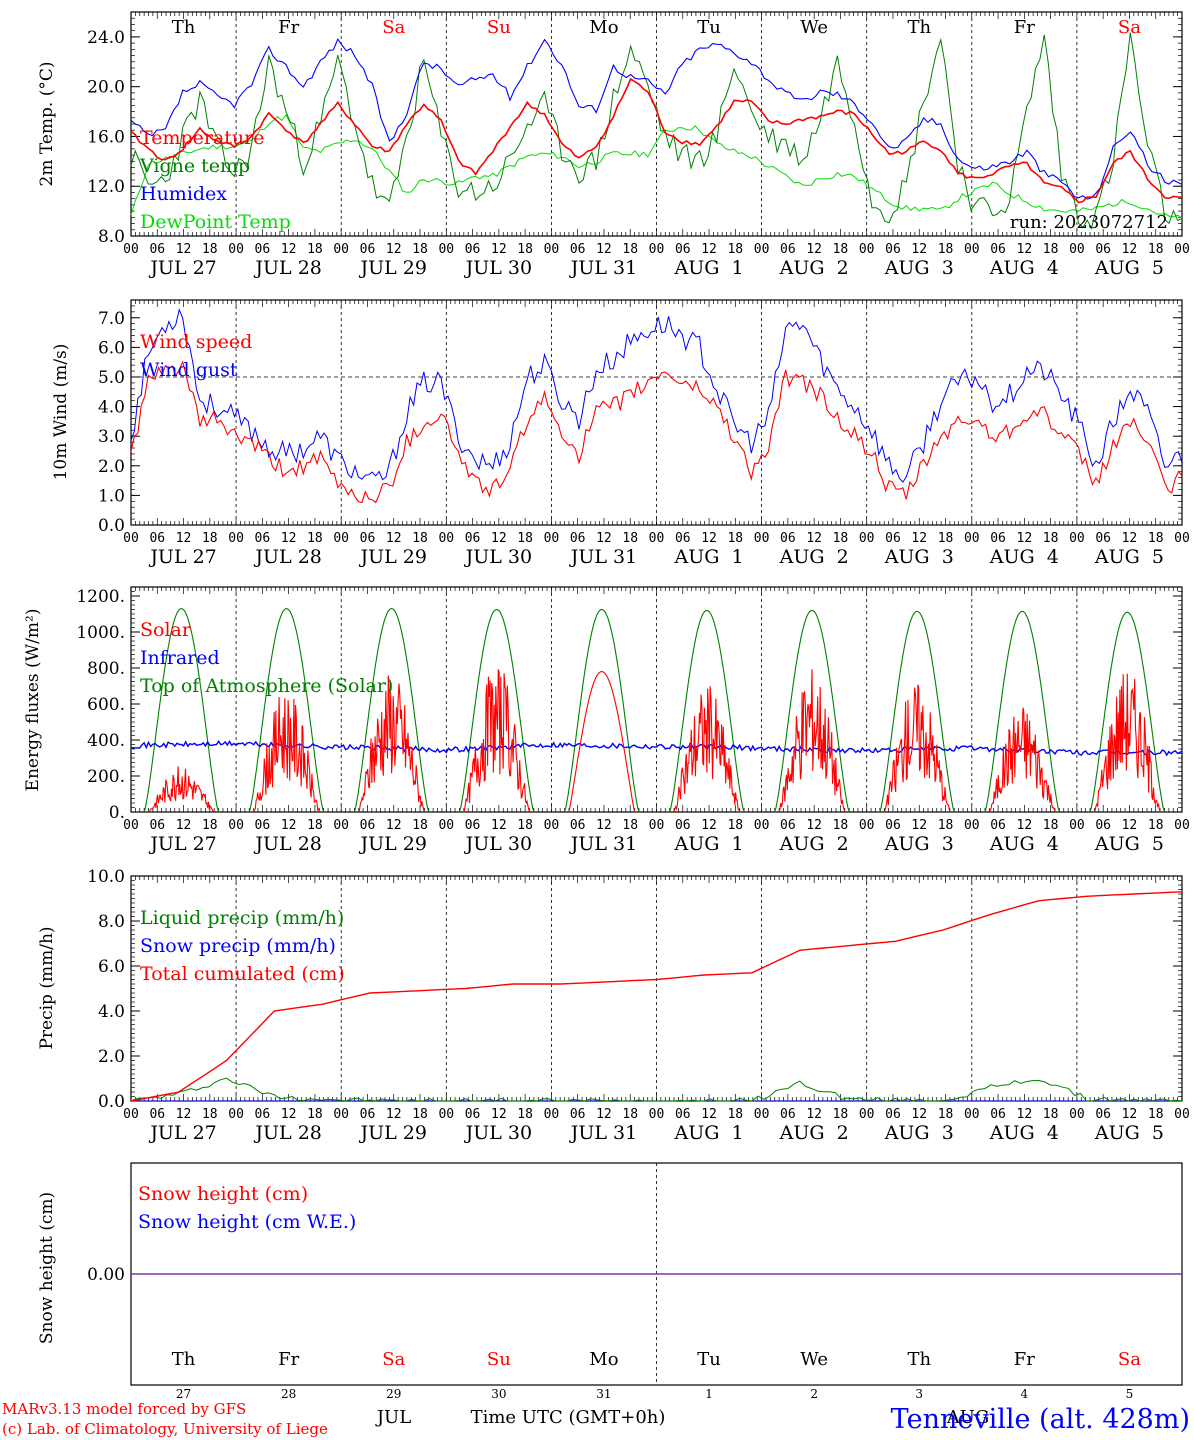 This screenshot has height=1440, width=1194. Describe the element at coordinates (1129, 27) in the screenshot. I see `weekday-top-label: Sa` at that location.